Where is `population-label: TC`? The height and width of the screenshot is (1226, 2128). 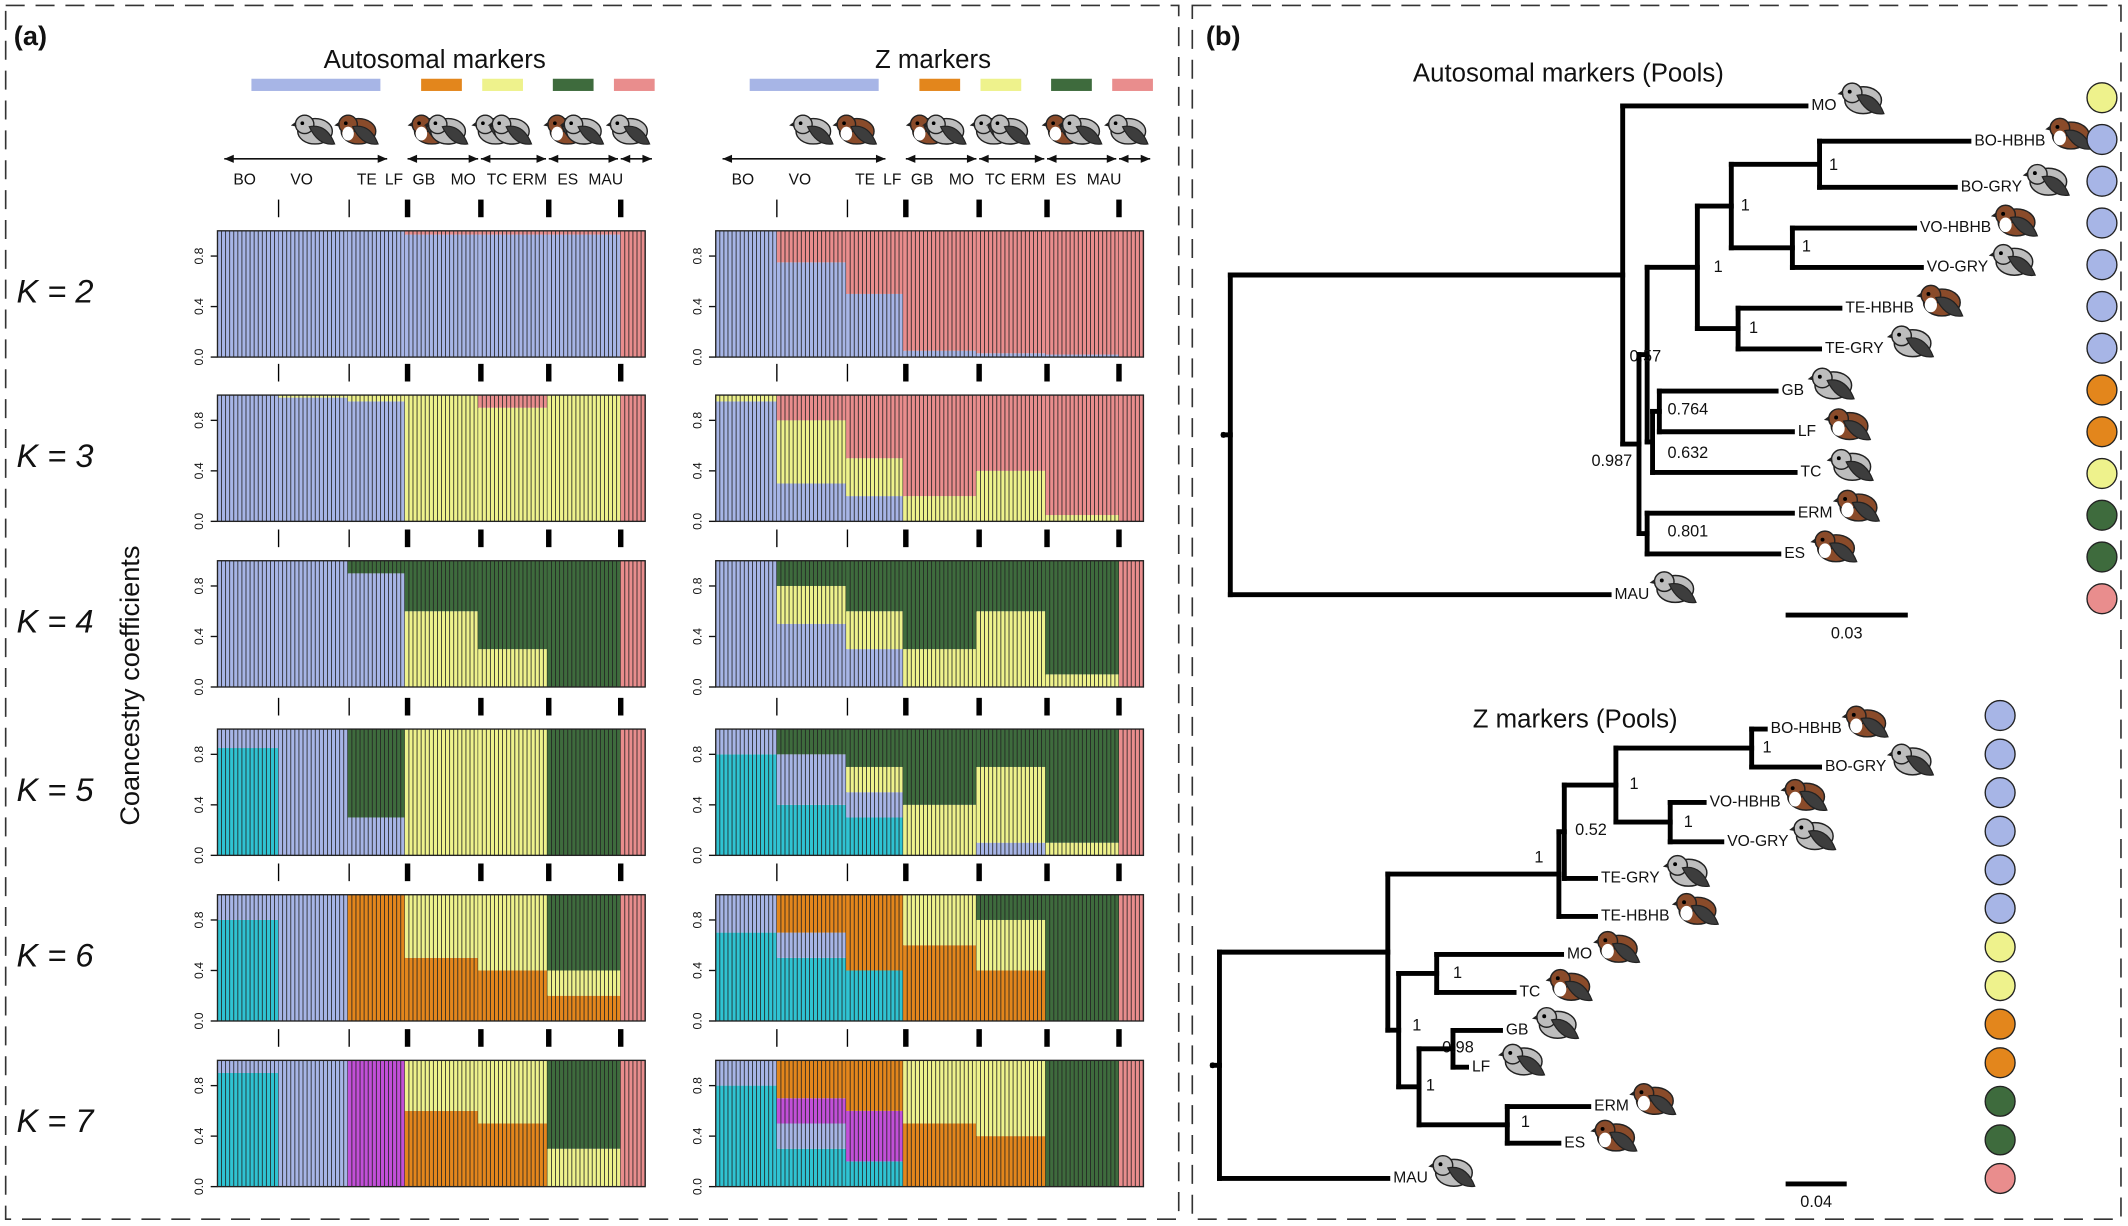
population-label: TC is located at coordinates (995, 180).